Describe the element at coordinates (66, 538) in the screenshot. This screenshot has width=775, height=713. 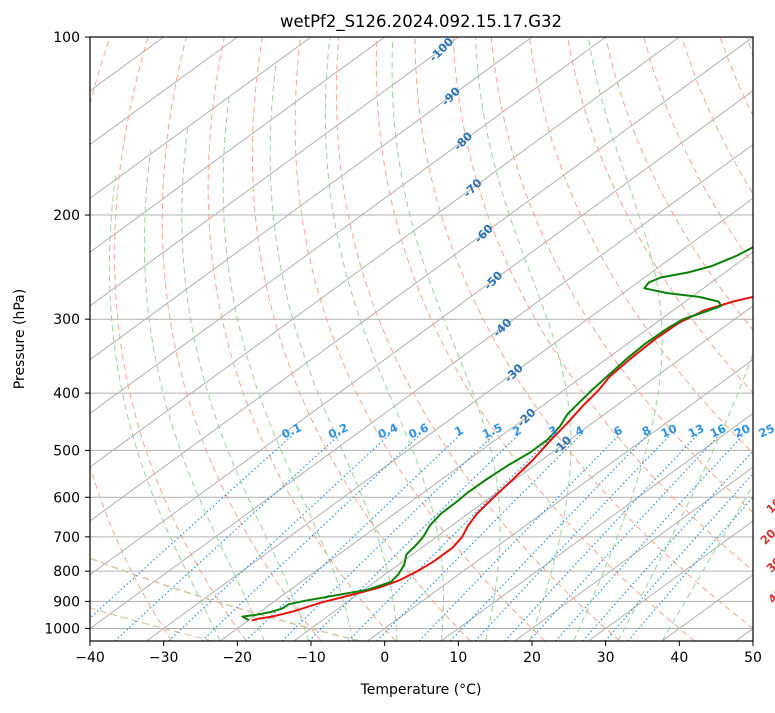
I see `y-tick-label: 700` at that location.